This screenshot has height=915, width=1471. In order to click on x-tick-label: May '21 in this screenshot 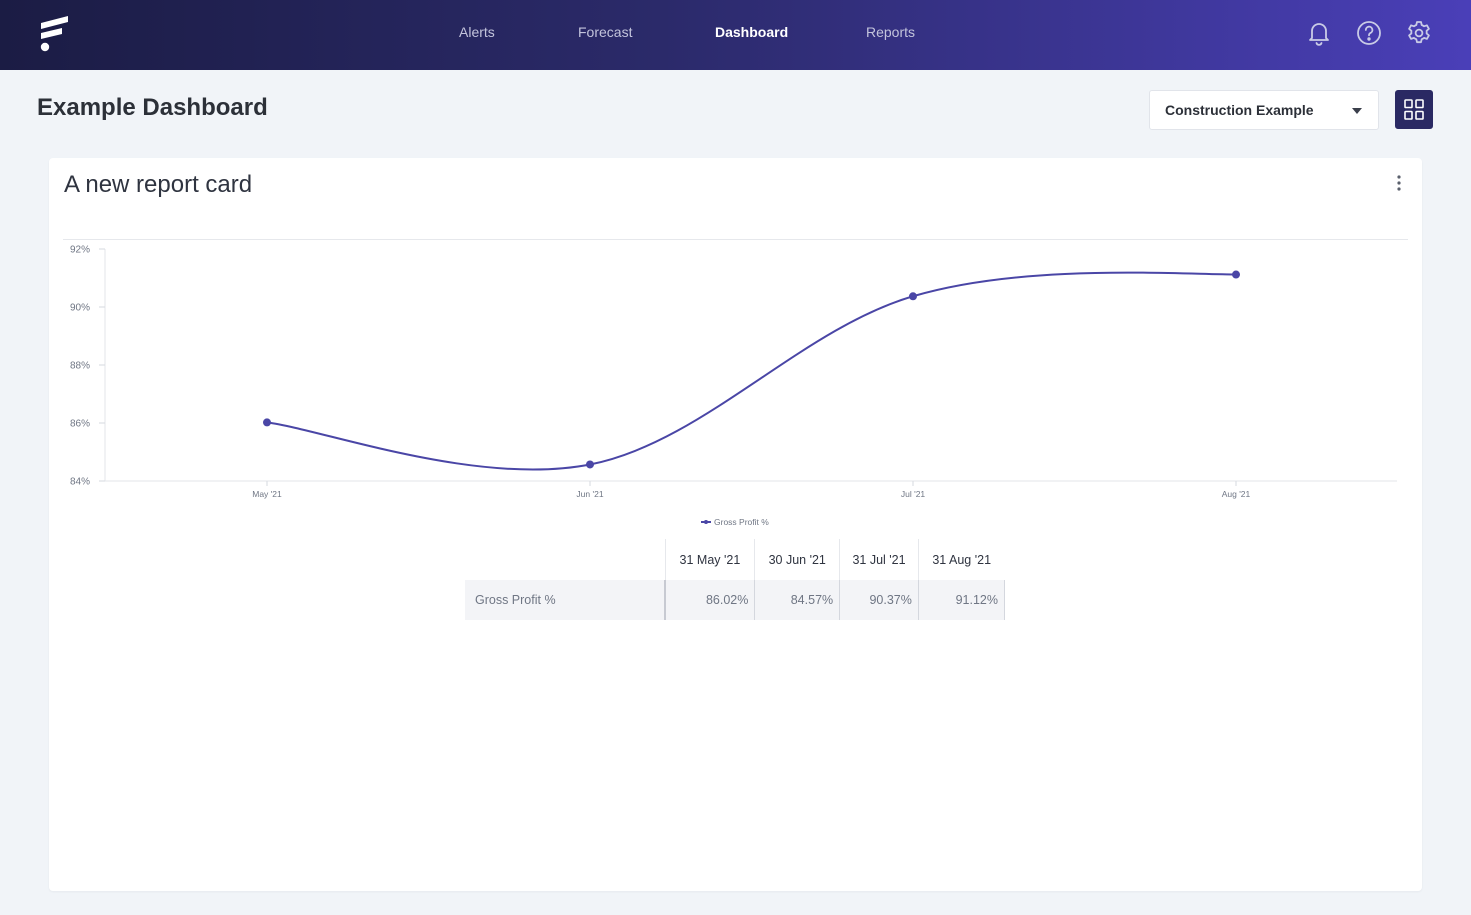, I will do `click(267, 494)`.